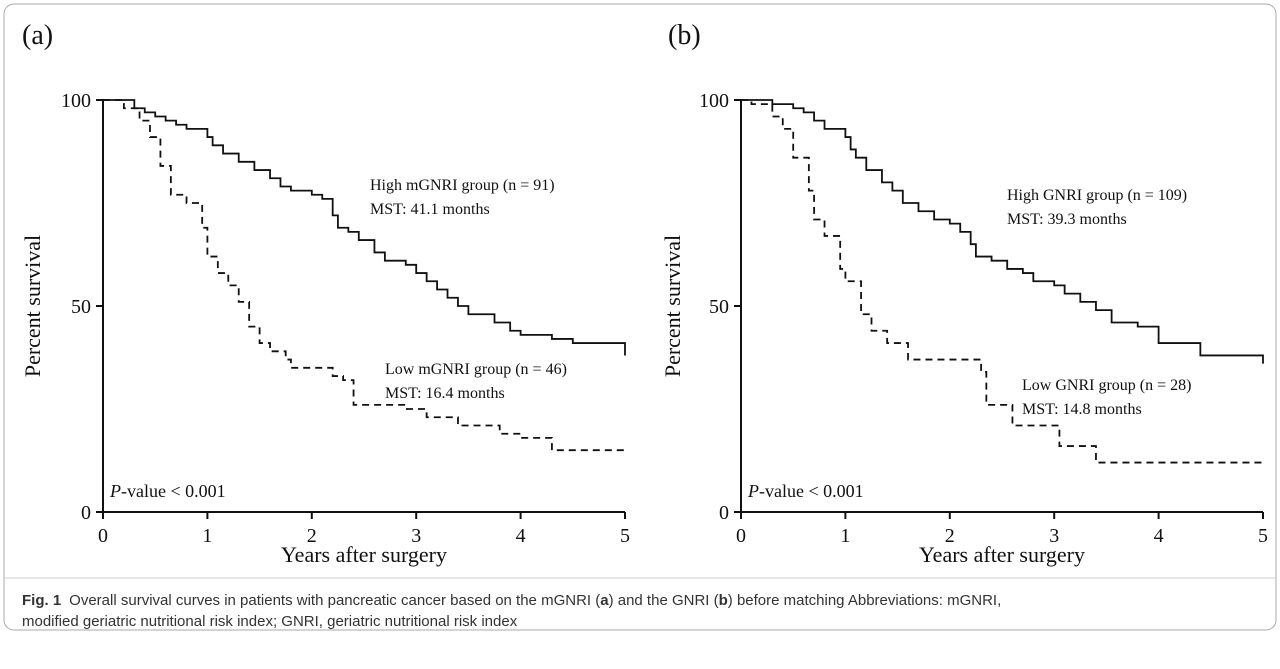 Image resolution: width=1280 pixels, height=669 pixels. Describe the element at coordinates (684, 35) in the screenshot. I see `panel-label: (b)` at that location.